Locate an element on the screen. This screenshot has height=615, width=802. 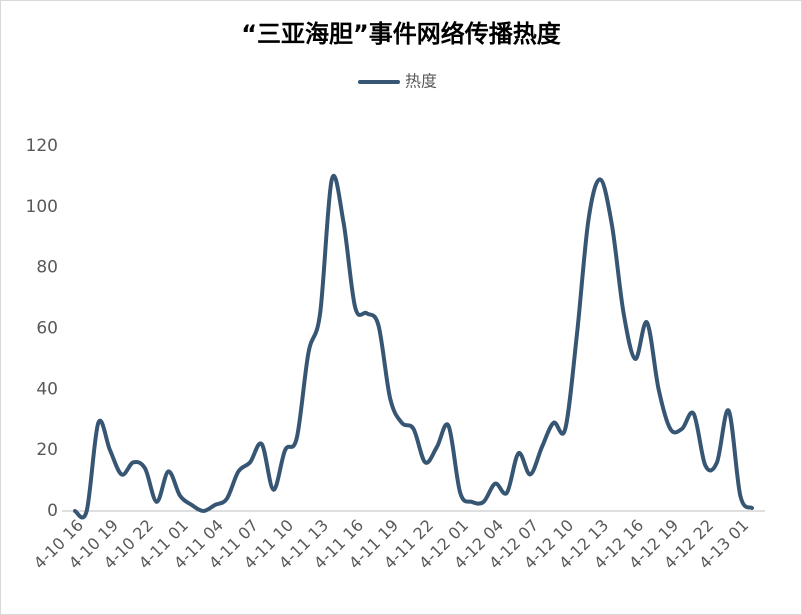
y-tick-label: 20 is located at coordinates (47, 450).